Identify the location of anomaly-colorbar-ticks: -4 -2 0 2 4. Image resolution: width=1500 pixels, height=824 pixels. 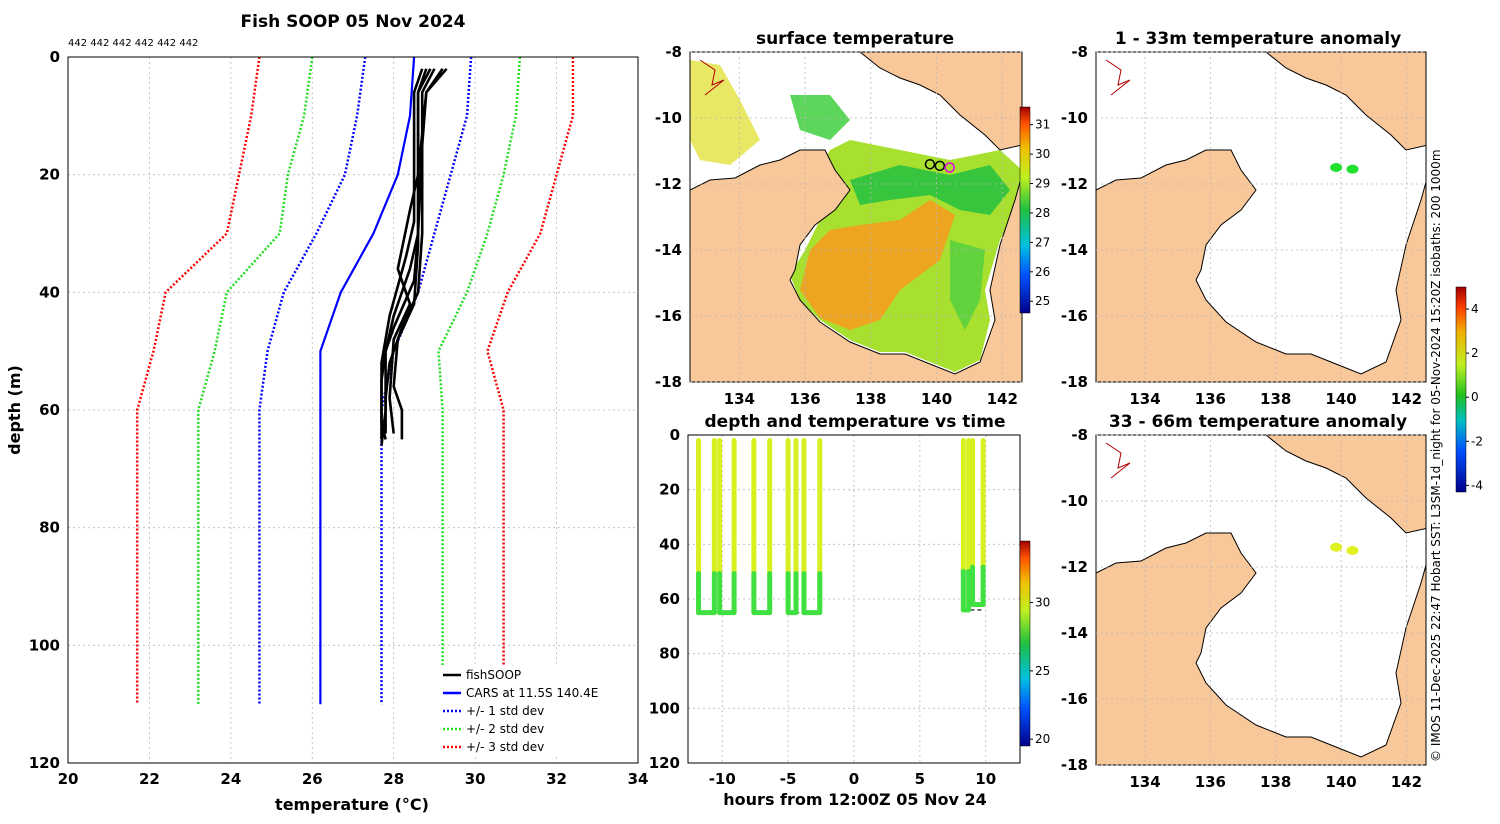
(1474, 397).